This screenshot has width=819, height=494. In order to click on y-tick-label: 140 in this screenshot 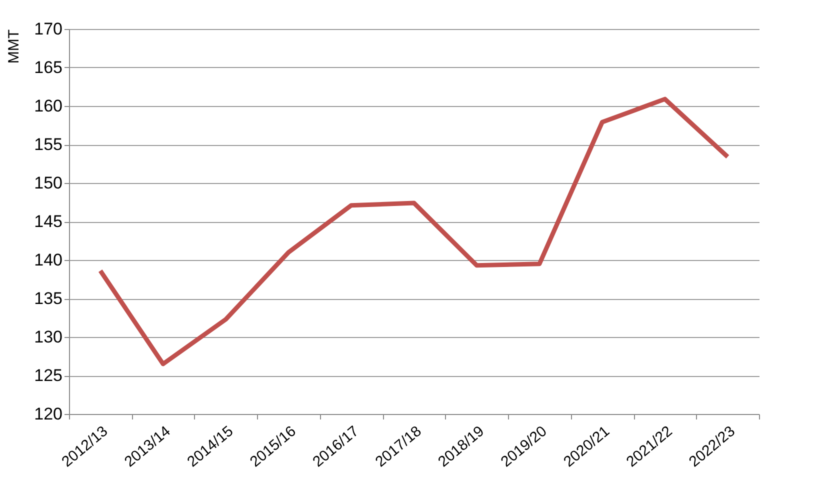, I will do `click(48, 260)`.